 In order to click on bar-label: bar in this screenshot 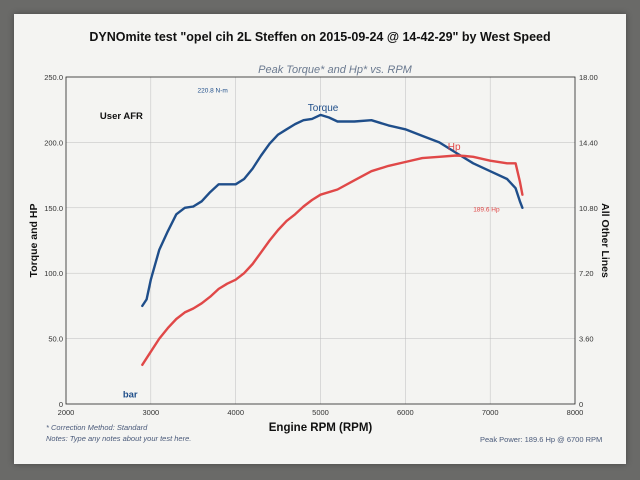, I will do `click(130, 394)`.